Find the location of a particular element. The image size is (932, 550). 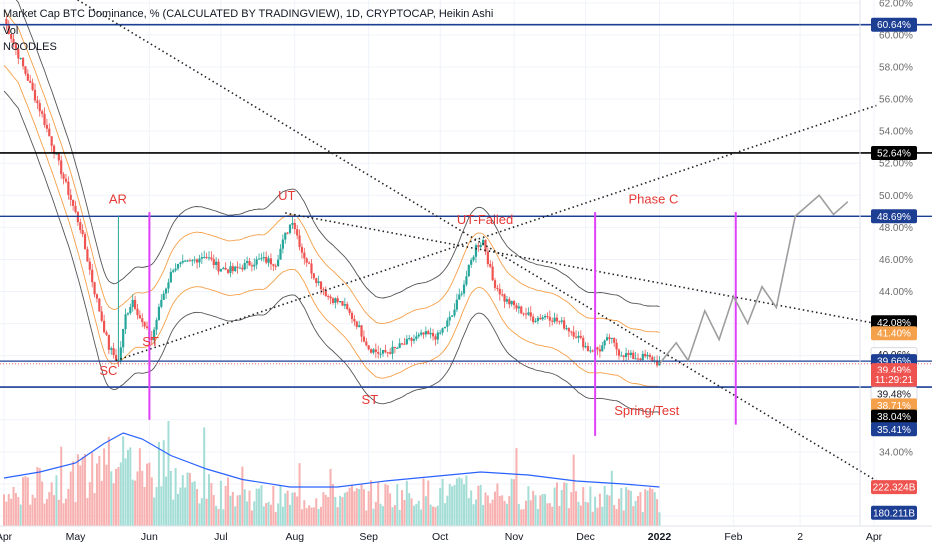

annotation-label: UT is located at coordinates (286, 195).